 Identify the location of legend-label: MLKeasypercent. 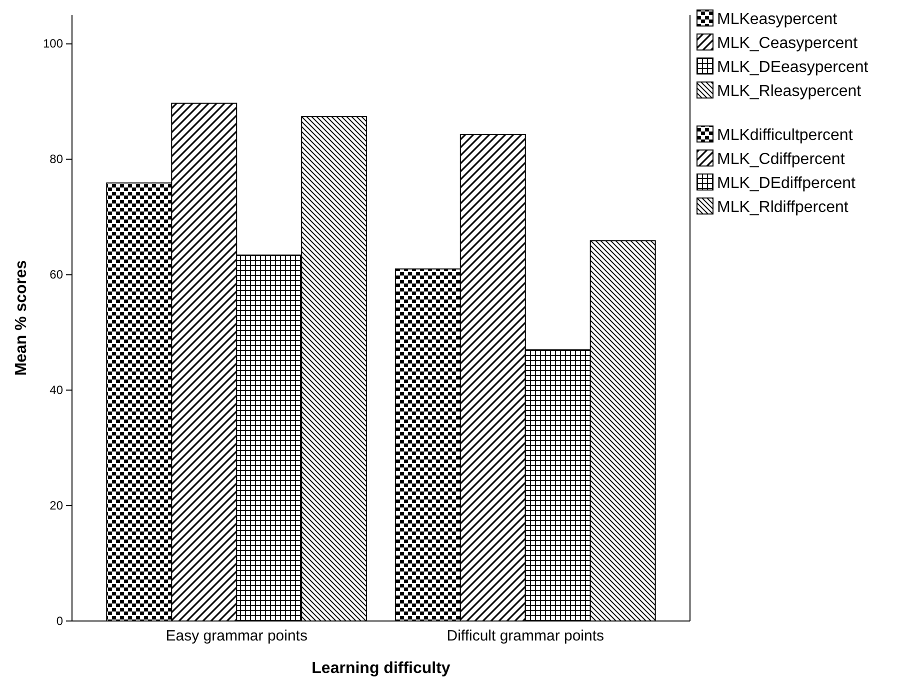
(777, 19).